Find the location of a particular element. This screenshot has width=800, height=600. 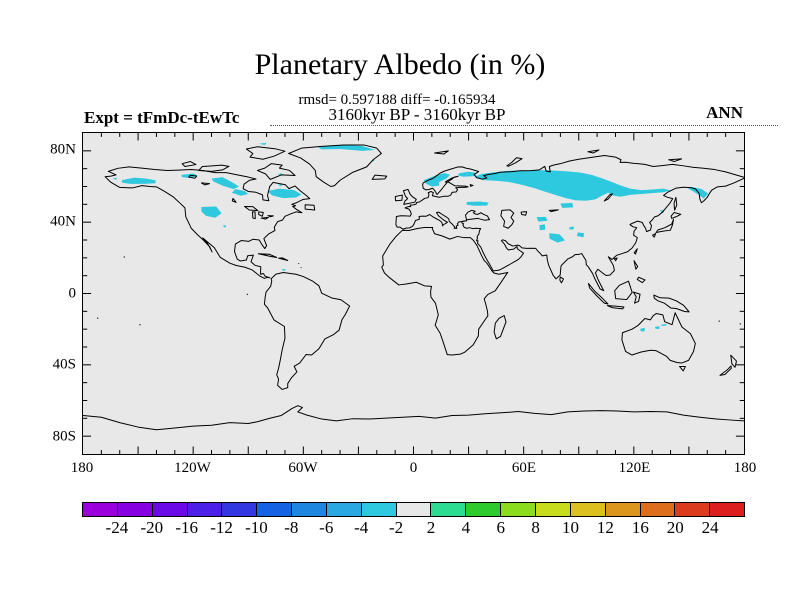

colorbar-tick-label: -20 is located at coordinates (152, 527).